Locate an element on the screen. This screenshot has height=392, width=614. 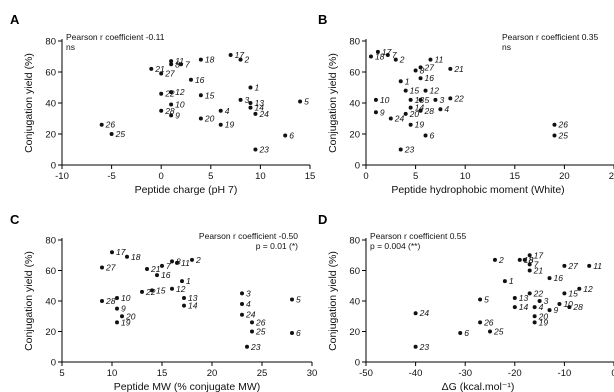
x-tick-label: 20 is located at coordinates (564, 176).